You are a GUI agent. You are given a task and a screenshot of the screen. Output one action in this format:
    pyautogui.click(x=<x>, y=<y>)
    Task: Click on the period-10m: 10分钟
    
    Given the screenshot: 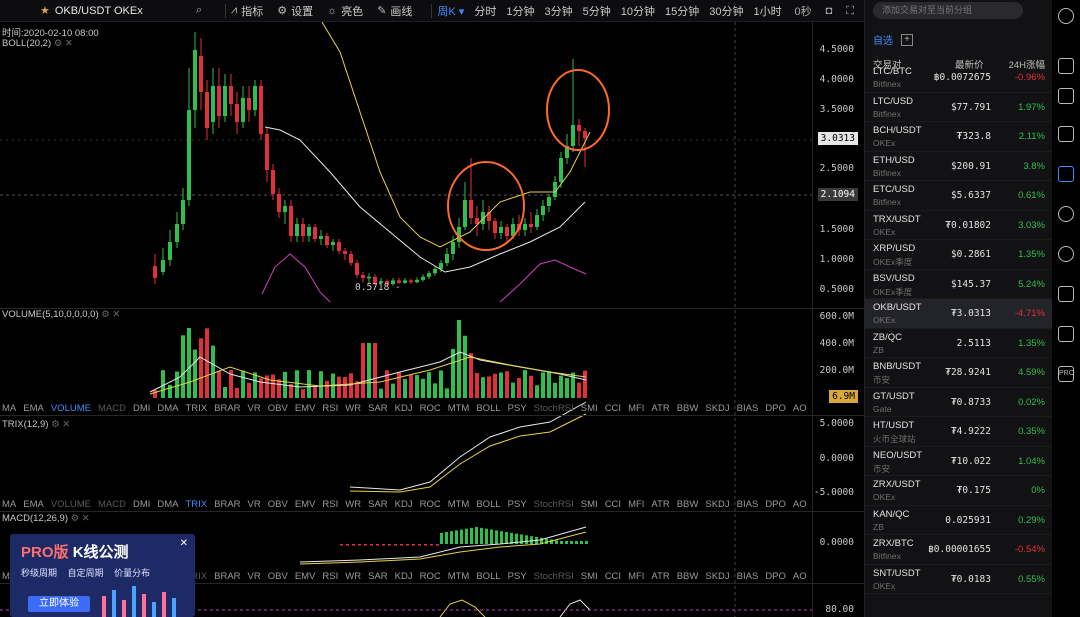 What is the action you would take?
    pyautogui.click(x=637, y=11)
    